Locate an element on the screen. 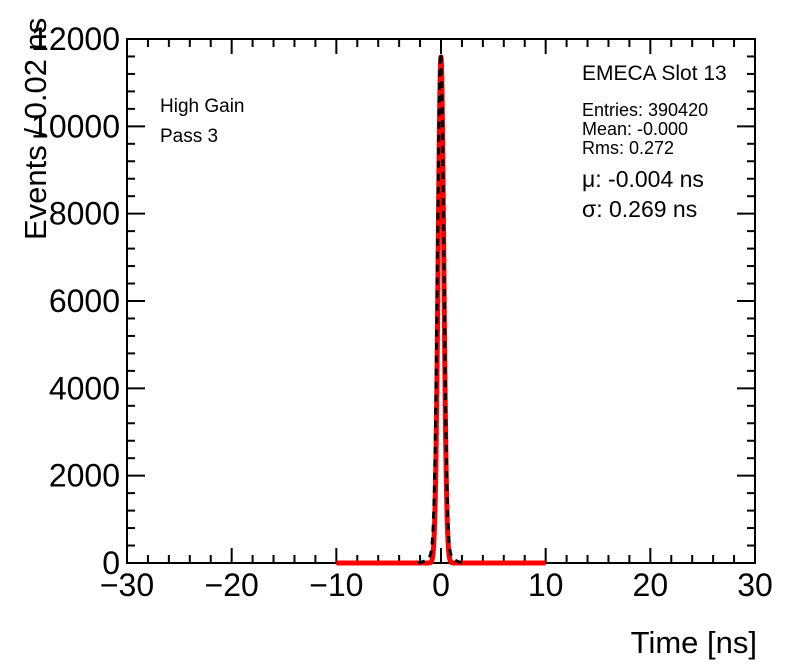  stats-fit-mu: μ: -0.004 ns is located at coordinates (643, 179).